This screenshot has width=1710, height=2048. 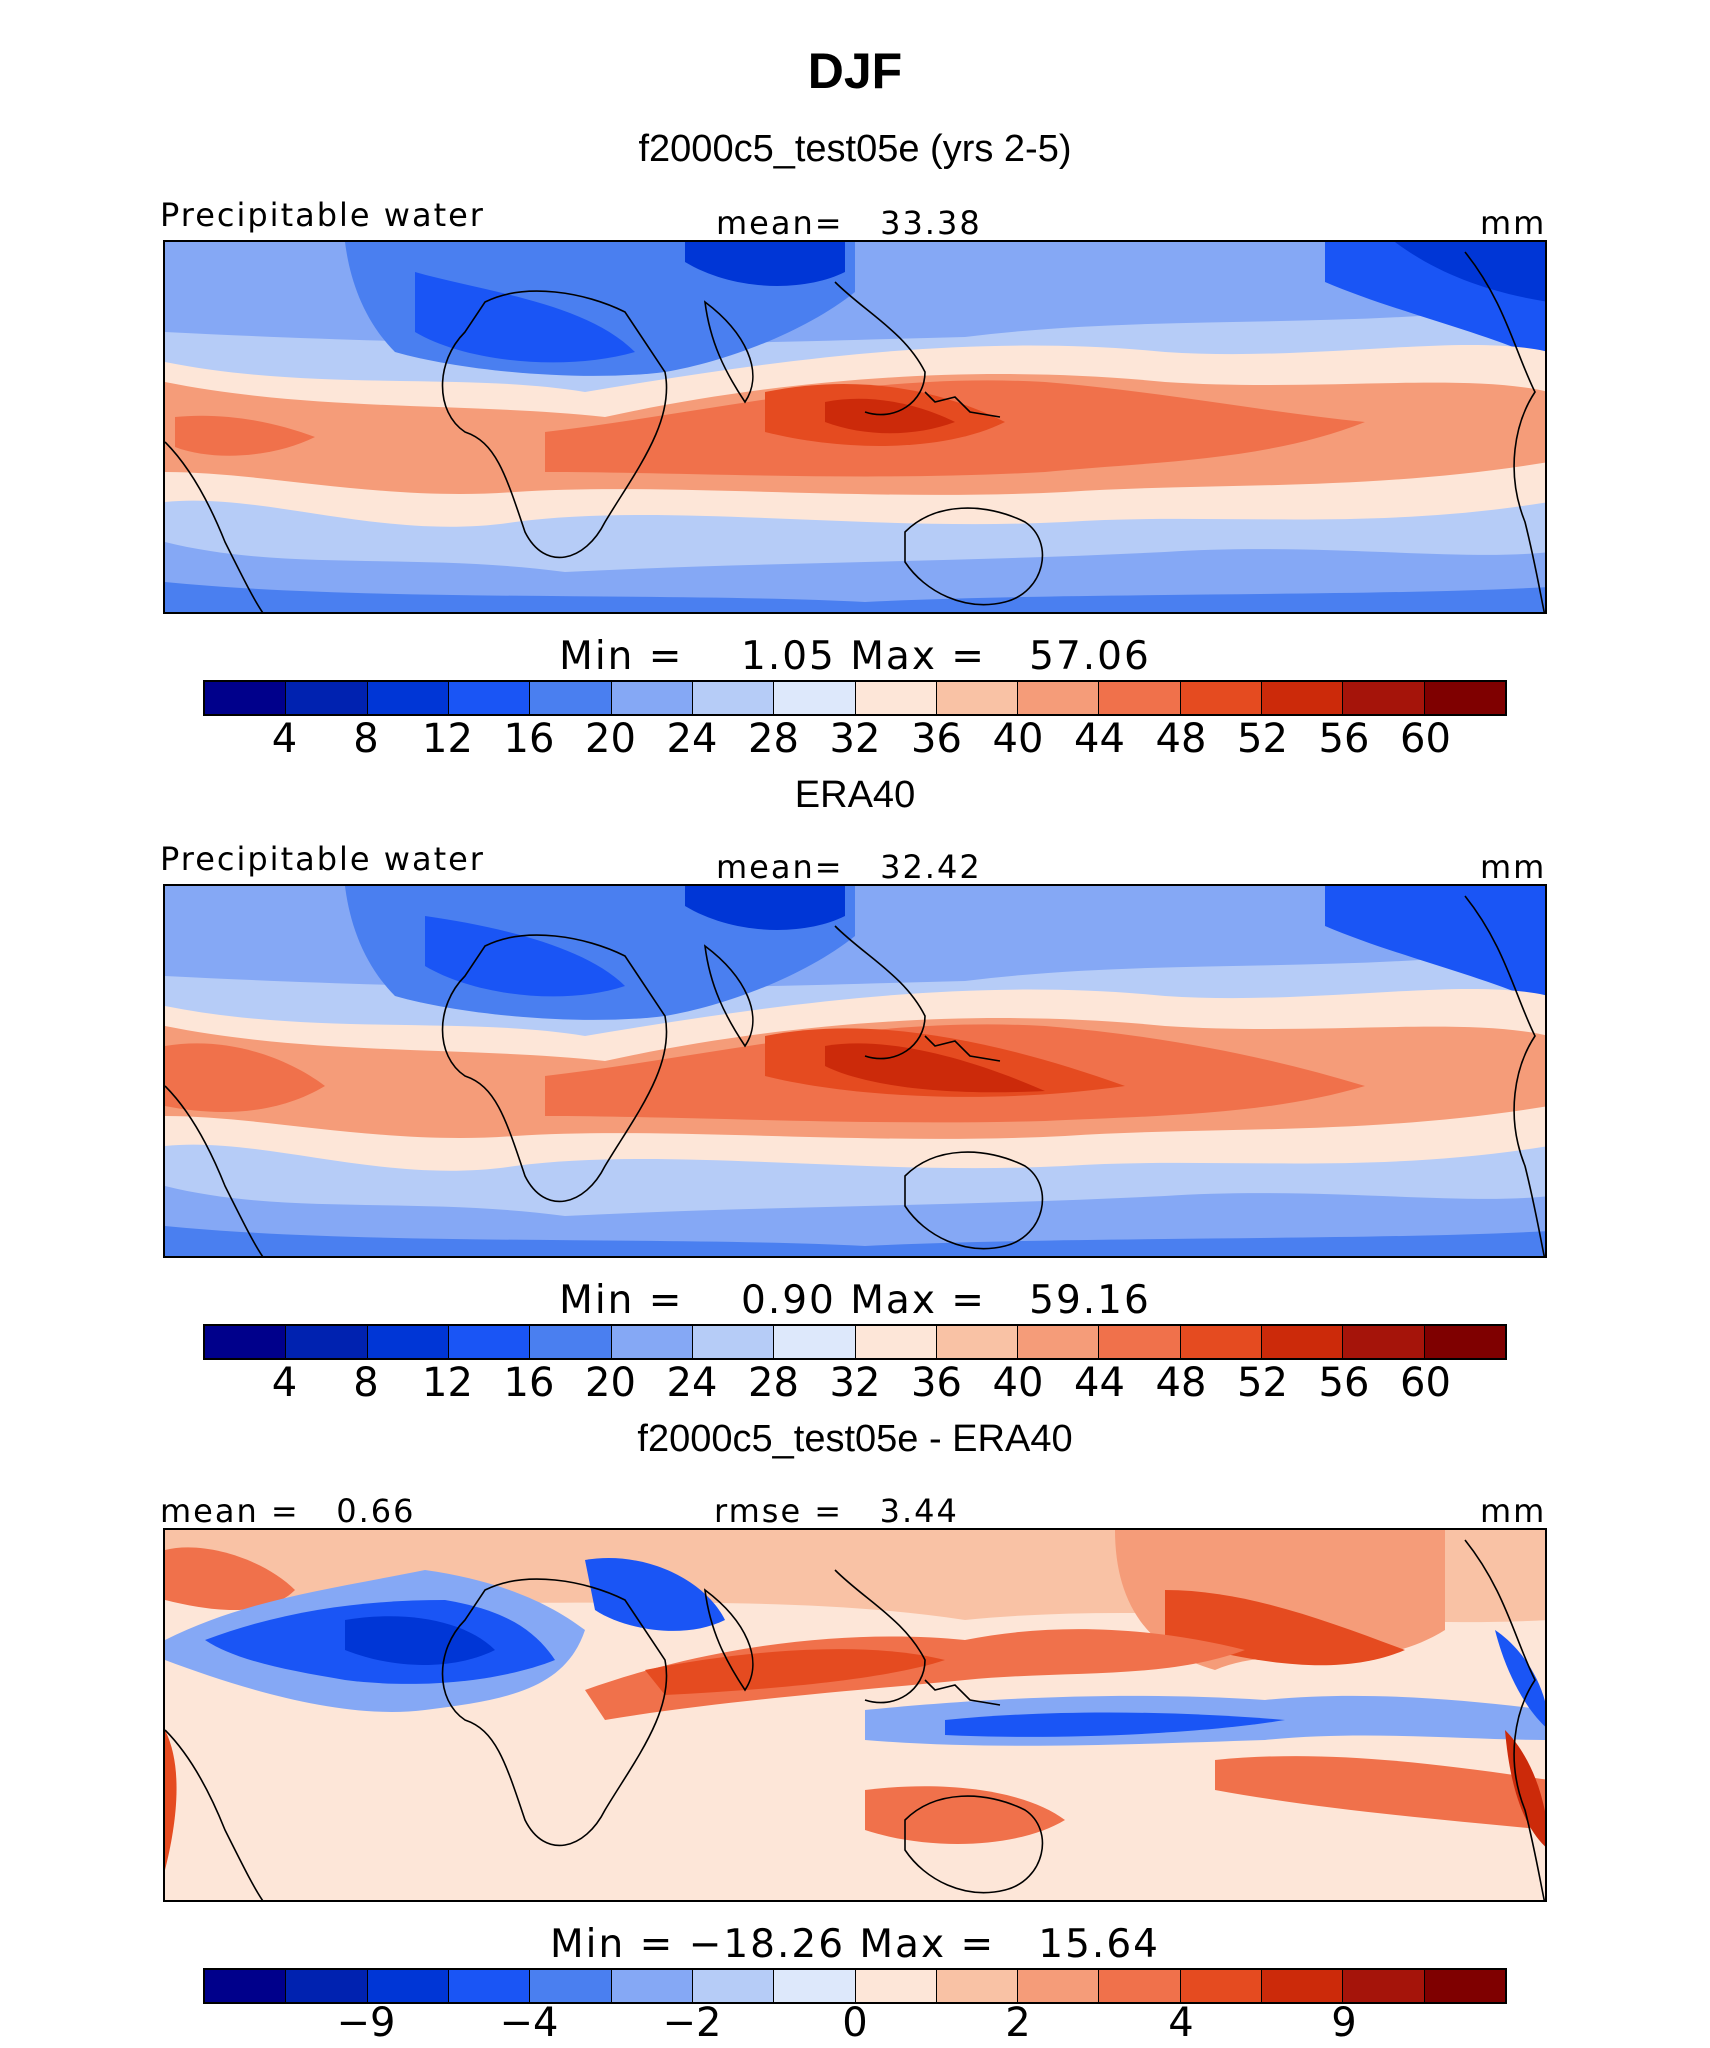 What do you see at coordinates (1425, 1383) in the screenshot?
I see `colorbar-tick-label: 60` at bounding box center [1425, 1383].